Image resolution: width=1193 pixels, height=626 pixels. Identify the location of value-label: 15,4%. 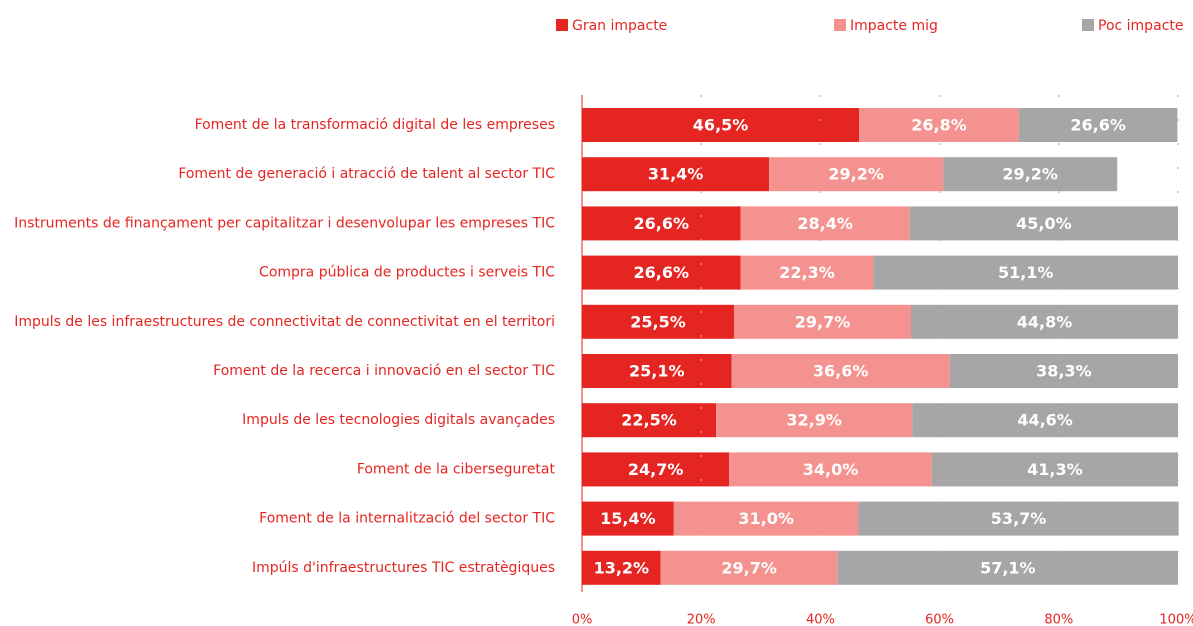
(628, 518).